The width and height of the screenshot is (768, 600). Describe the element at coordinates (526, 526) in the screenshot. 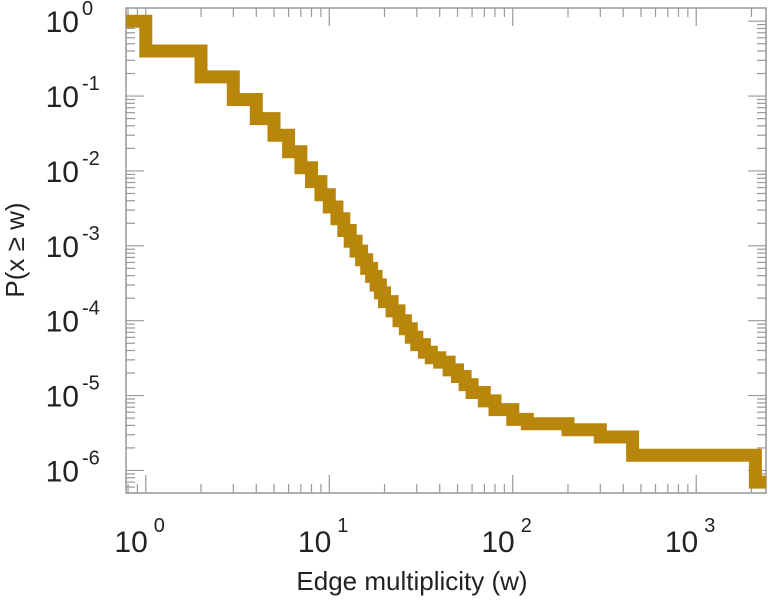

I see `x-tick-label-exp: 2` at that location.